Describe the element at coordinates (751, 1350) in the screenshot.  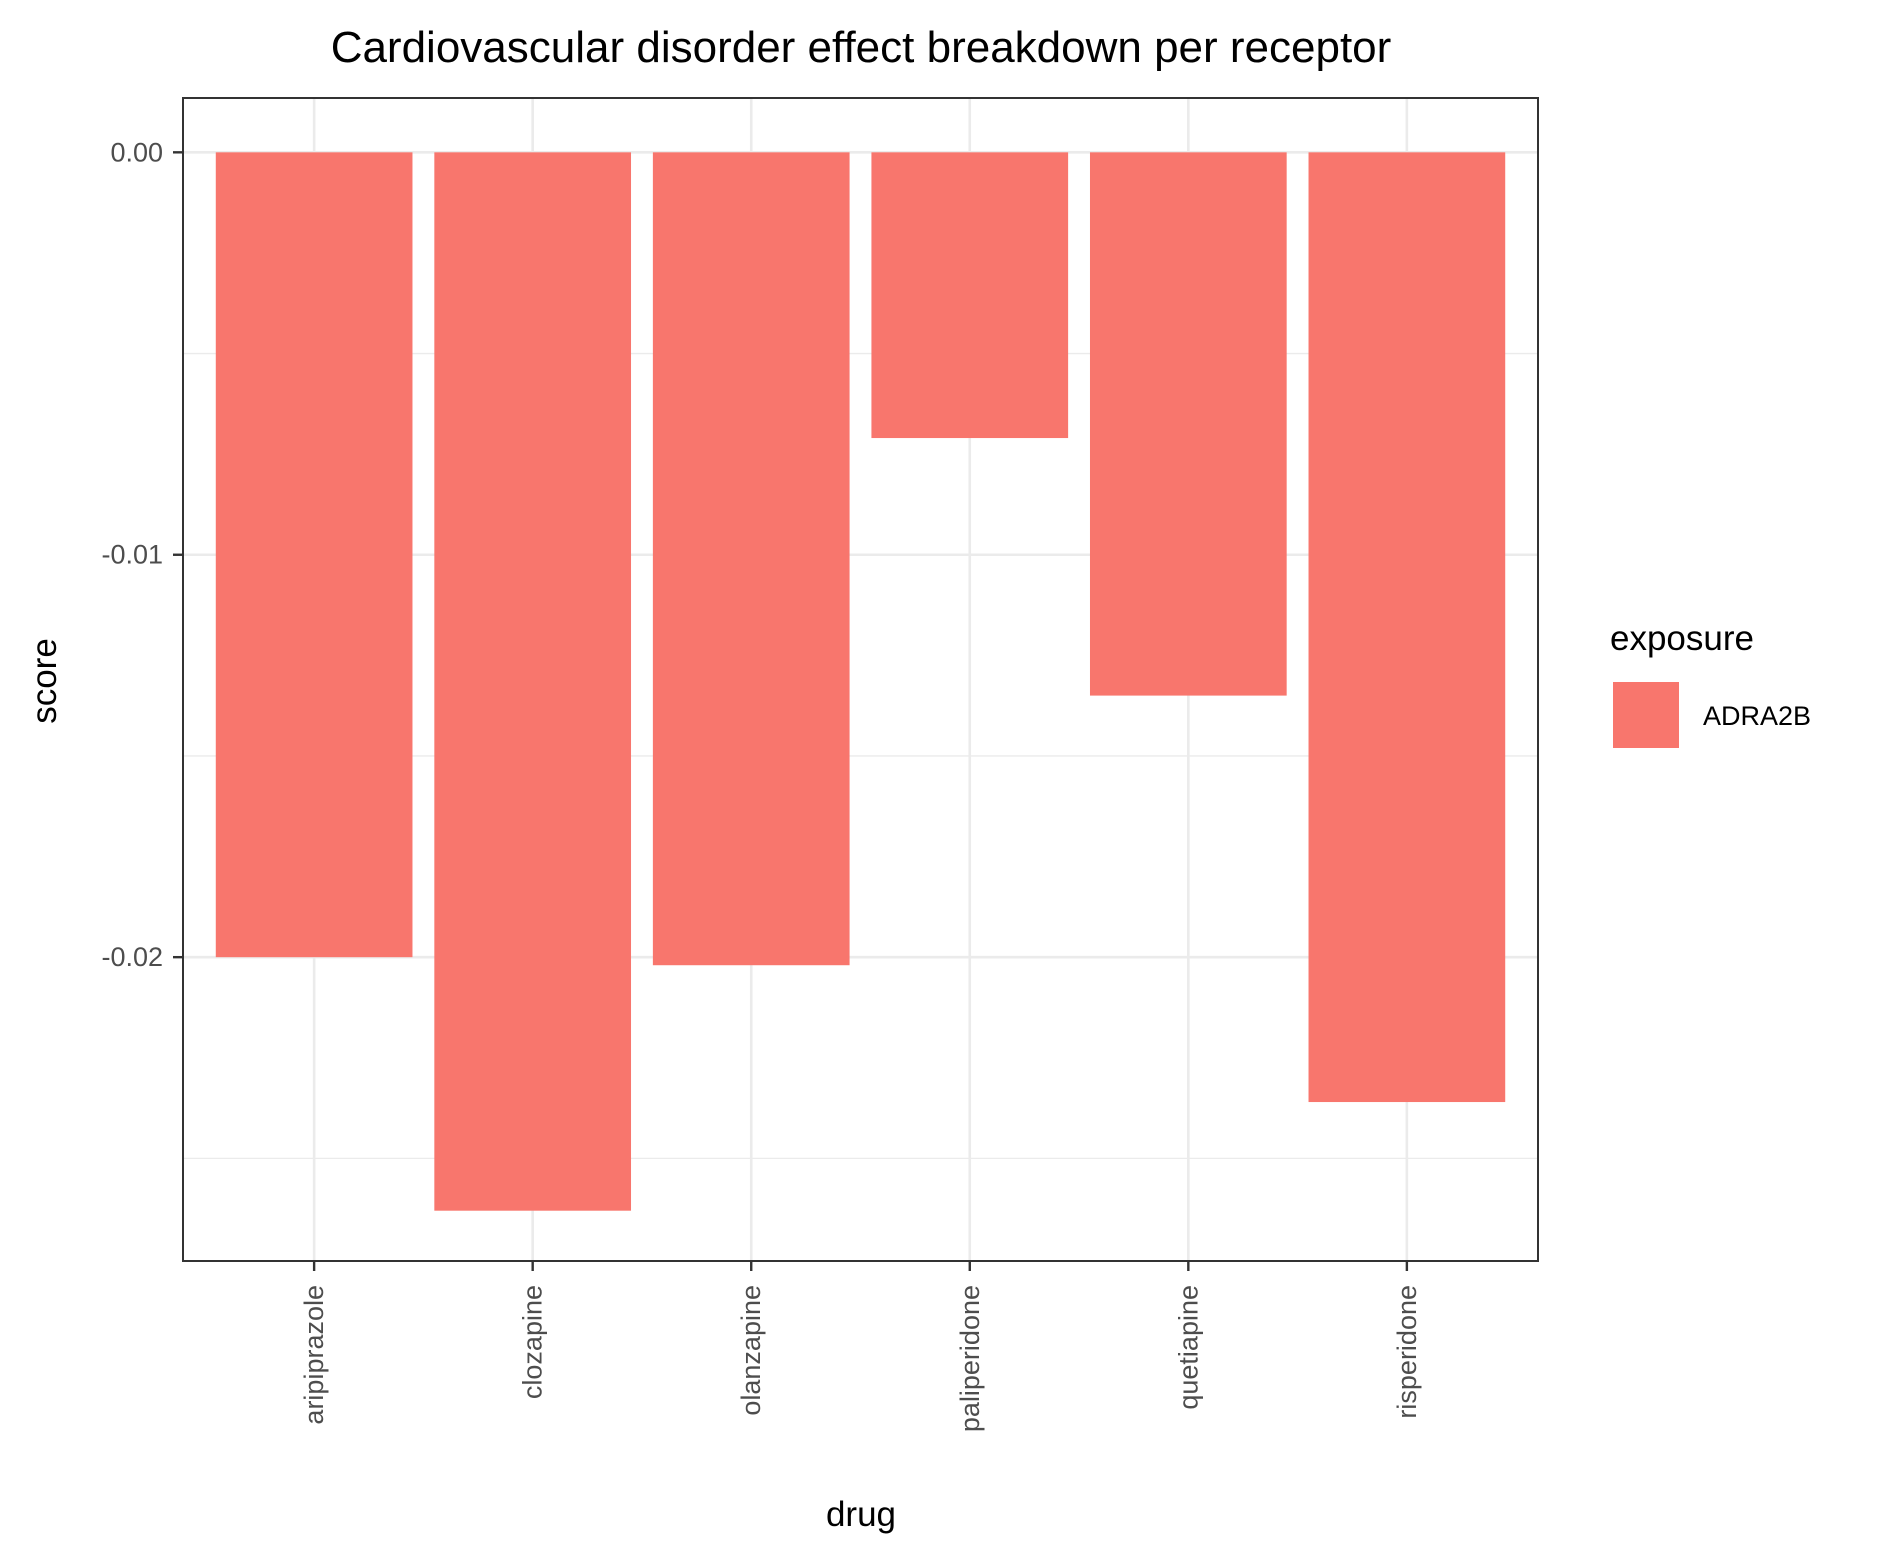
I see `x-tick-label-olanzapine: olanzapine` at that location.